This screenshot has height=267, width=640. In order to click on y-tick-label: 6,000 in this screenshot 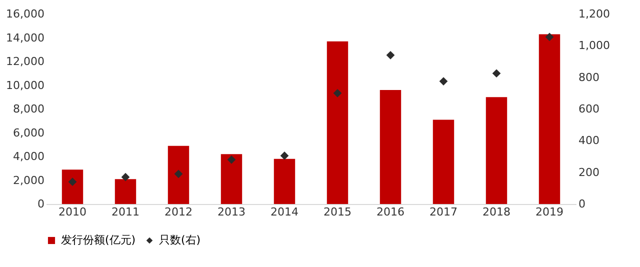, I will do `click(28, 133)`.